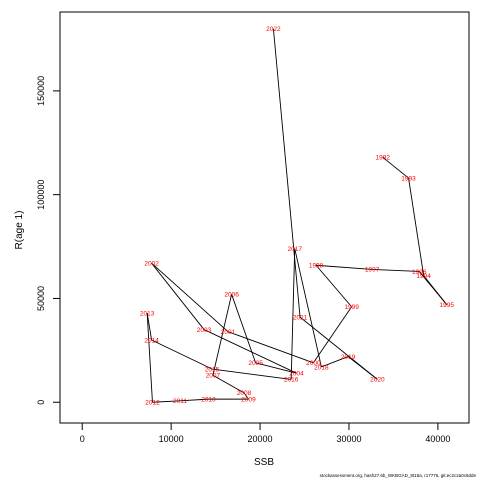 The height and width of the screenshot is (480, 480). Describe the element at coordinates (41, 402) in the screenshot. I see `y-tick-label: 0` at that location.